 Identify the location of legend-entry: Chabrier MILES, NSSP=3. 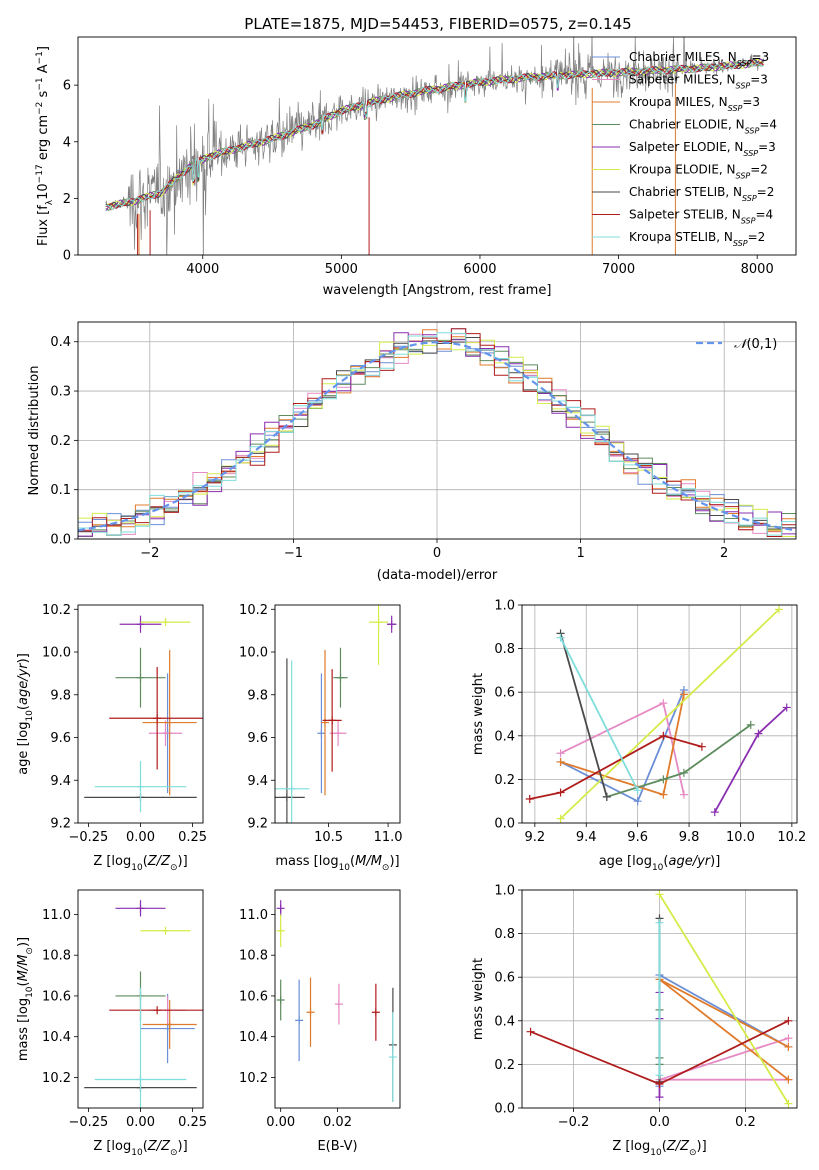
(699, 59).